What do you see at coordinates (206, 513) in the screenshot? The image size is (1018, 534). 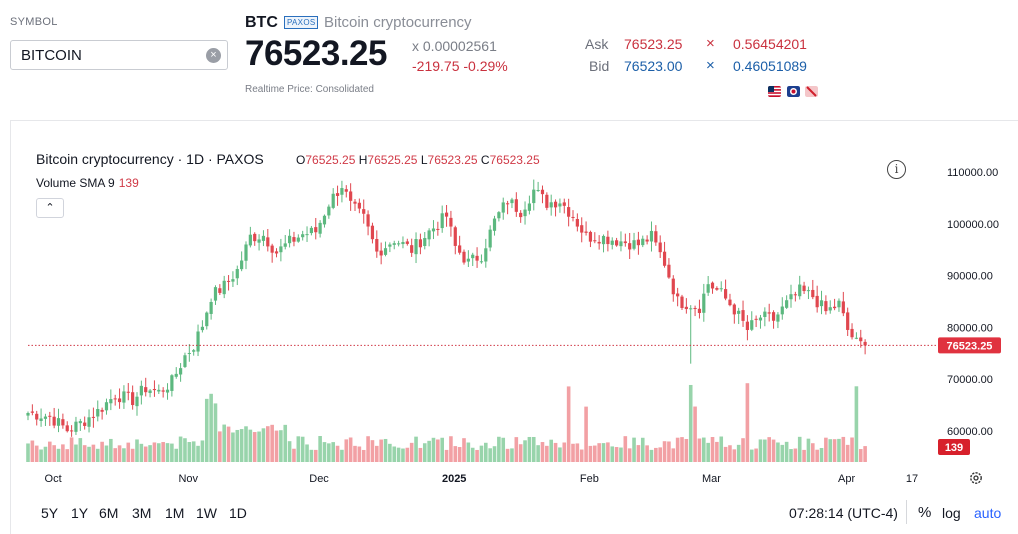 I see `range-1w-button: 1W` at bounding box center [206, 513].